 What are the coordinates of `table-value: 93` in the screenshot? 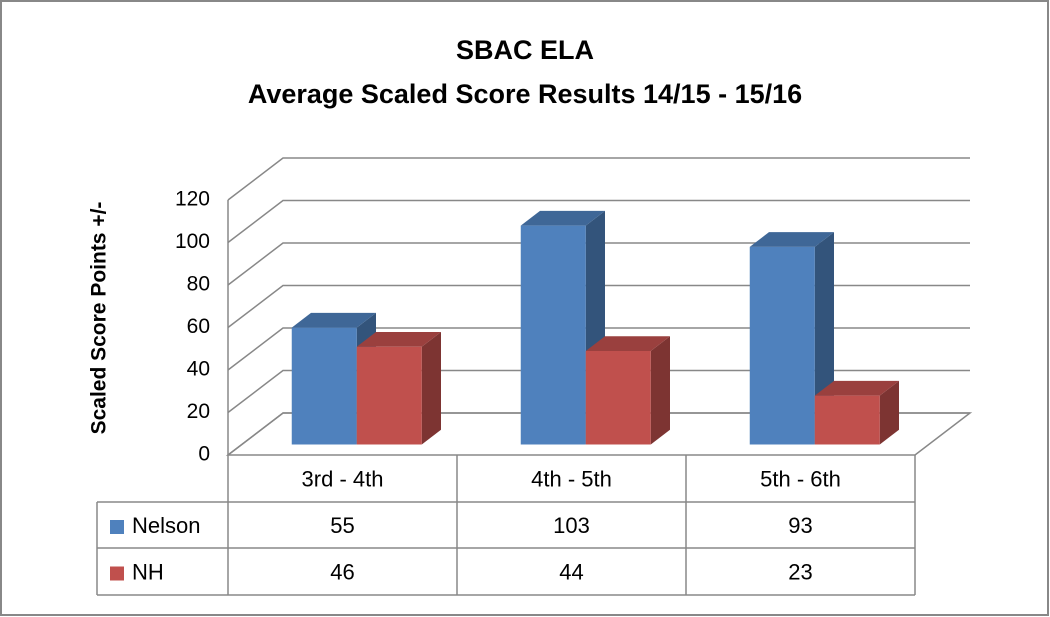 It's located at (800, 525).